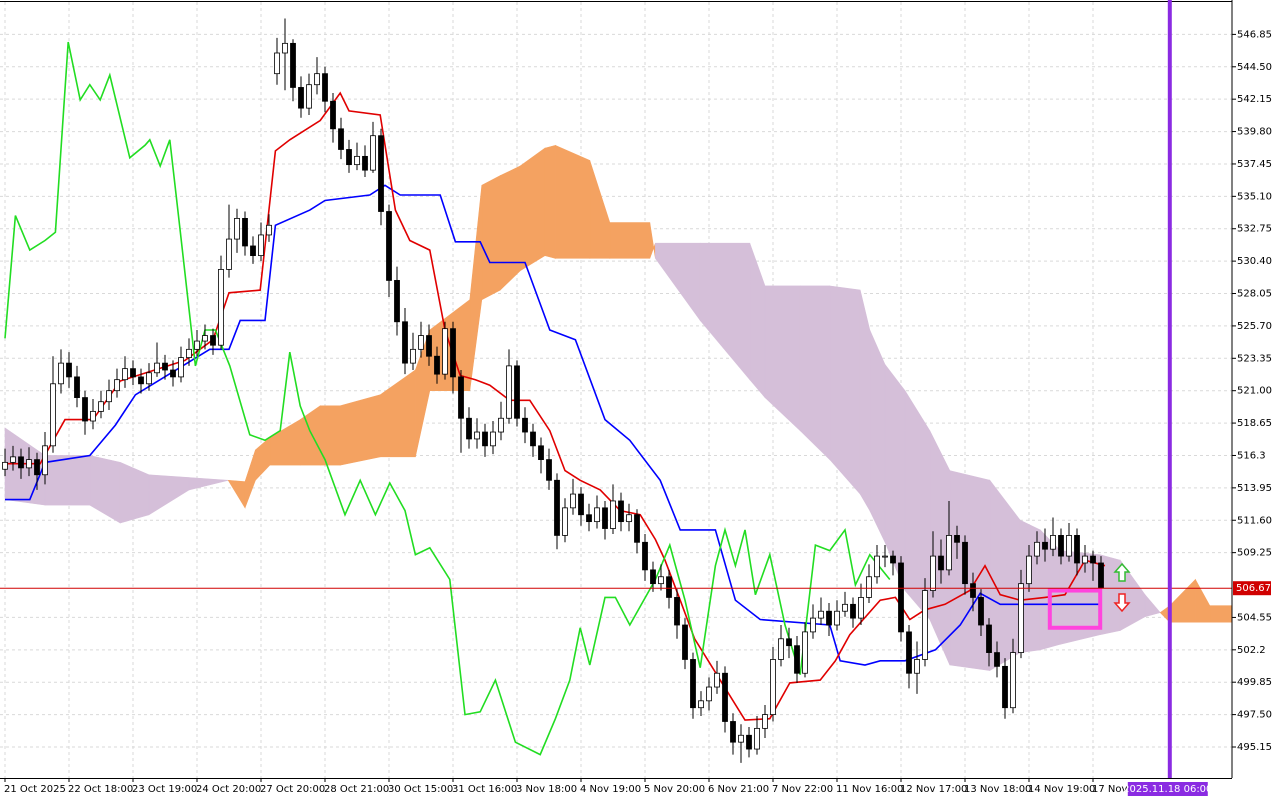  Describe the element at coordinates (1251, 650) in the screenshot. I see `y-tick-label: 502.2` at that location.